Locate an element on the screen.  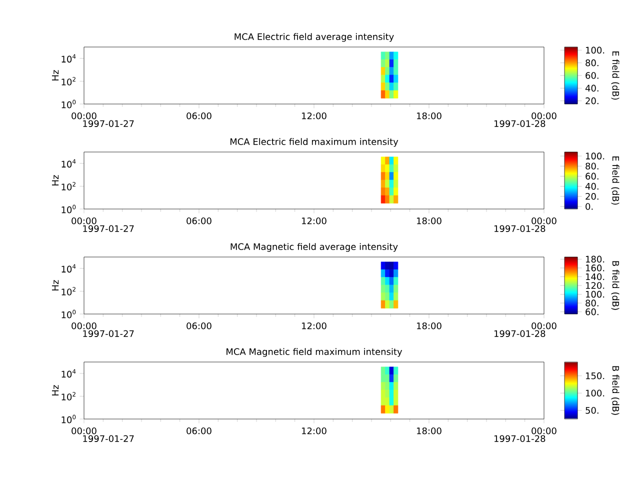
chart-title: MCA Electric field maximum intensity is located at coordinates (314, 142).